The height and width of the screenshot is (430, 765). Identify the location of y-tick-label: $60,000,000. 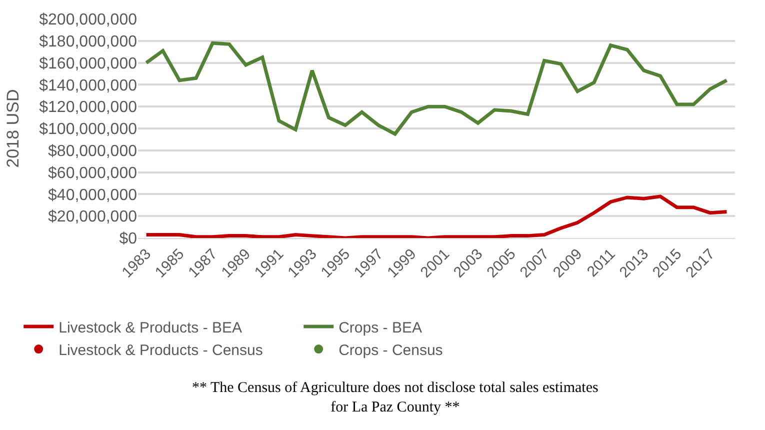
(93, 173).